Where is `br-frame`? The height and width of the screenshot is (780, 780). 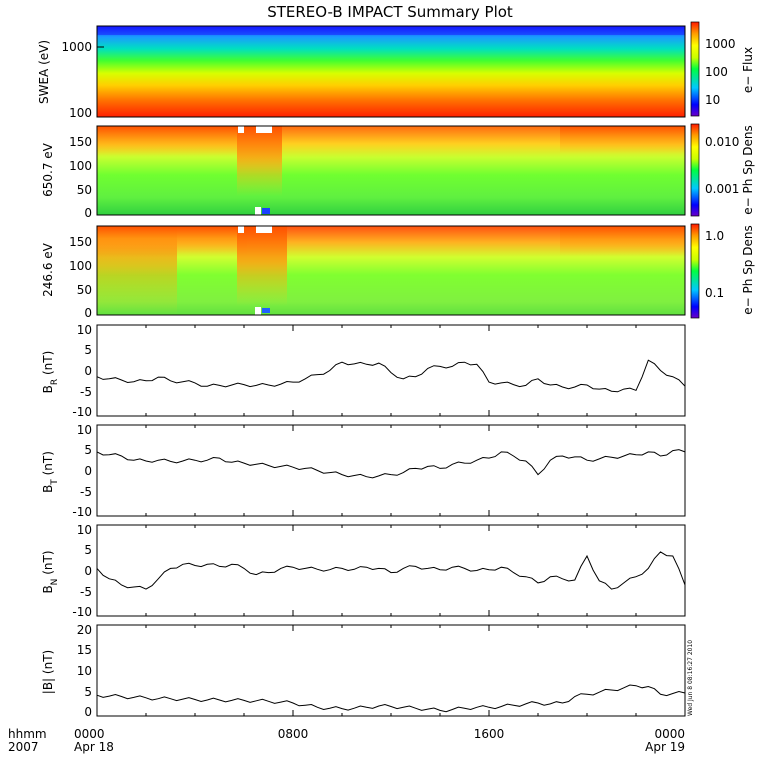 br-frame is located at coordinates (391, 370).